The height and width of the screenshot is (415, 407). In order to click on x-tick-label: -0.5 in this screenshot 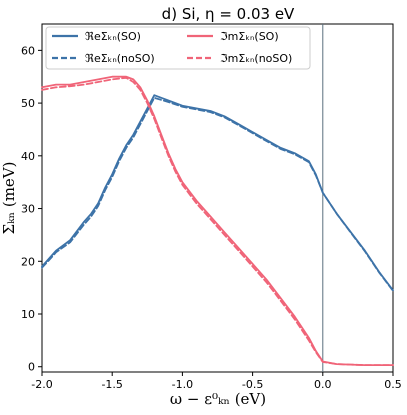, I will do `click(252, 384)`.